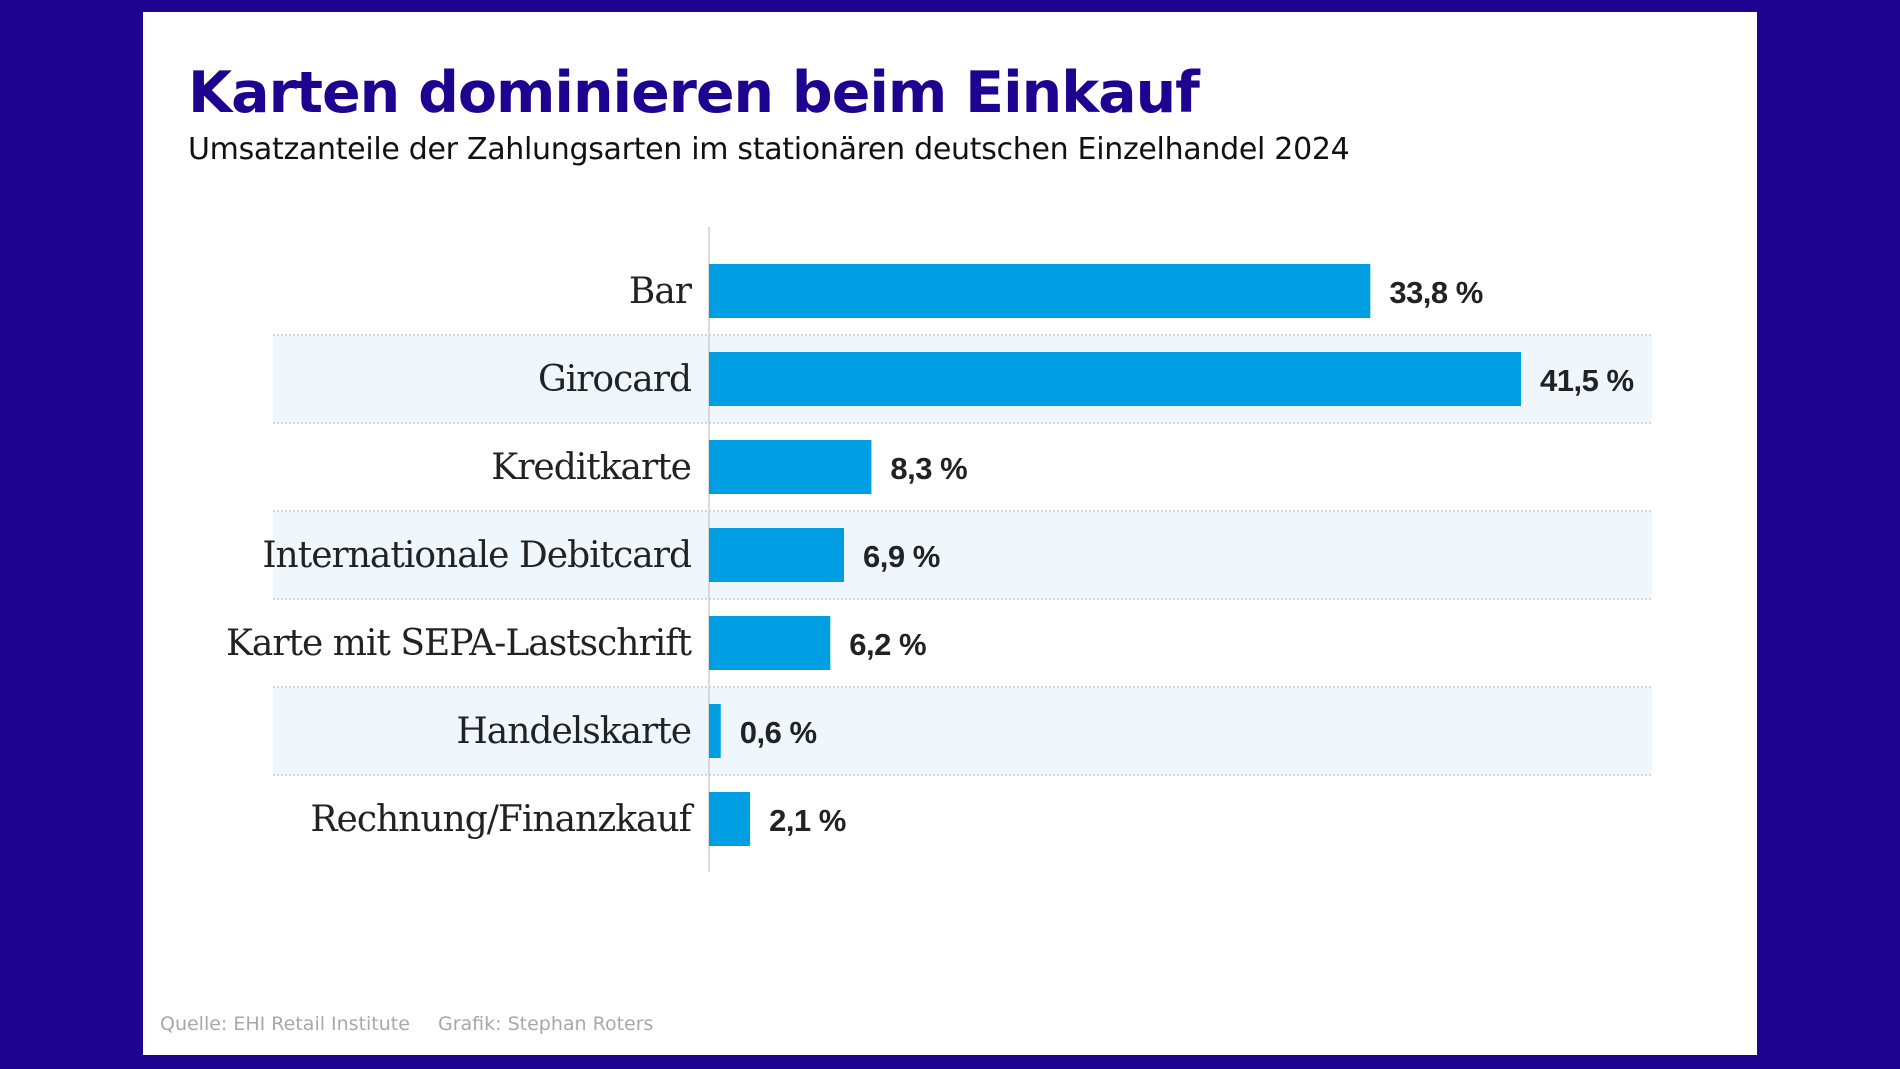  Describe the element at coordinates (459, 643) in the screenshot. I see `category-label: Karte mit SEPA-Lastschrift` at that location.